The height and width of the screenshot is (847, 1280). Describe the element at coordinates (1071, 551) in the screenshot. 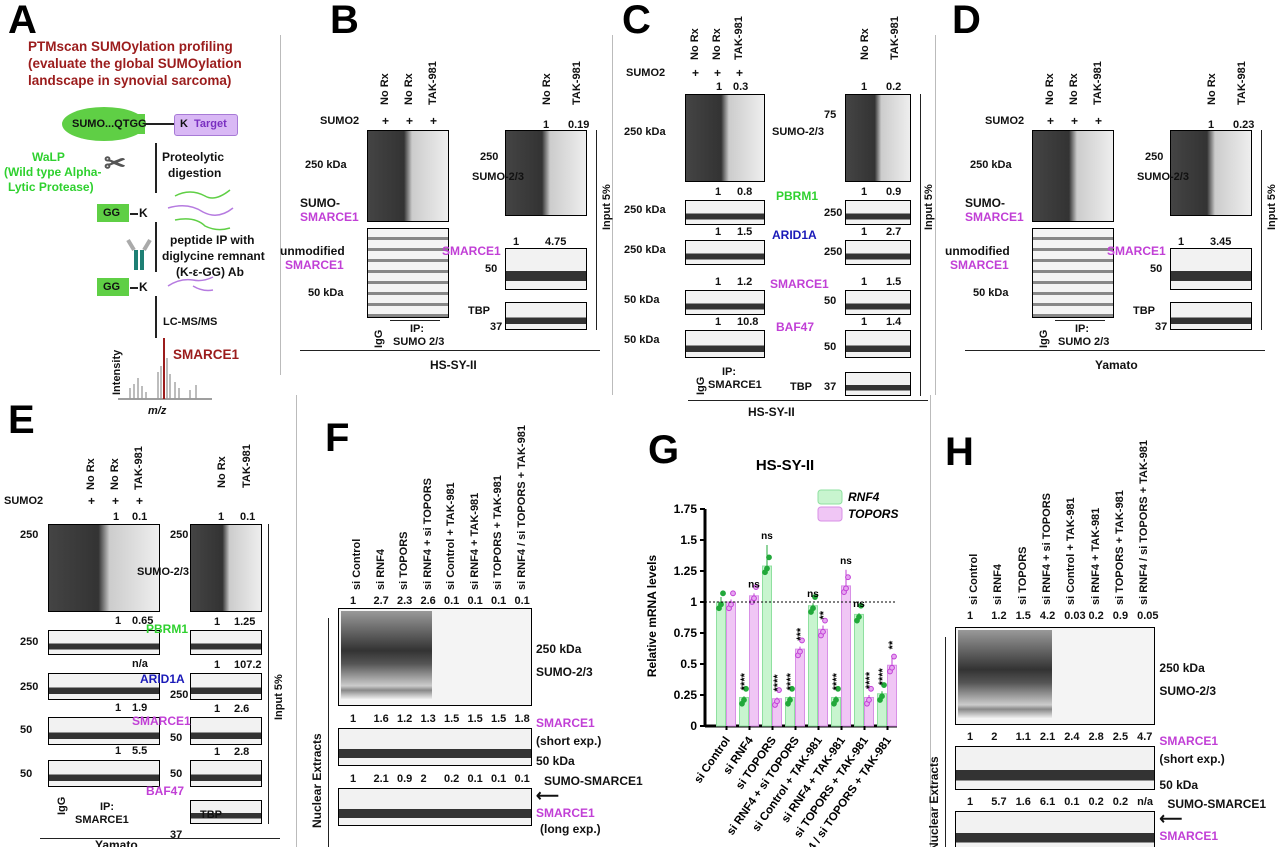

I see `lane-label: si Control + TAK-981` at that location.